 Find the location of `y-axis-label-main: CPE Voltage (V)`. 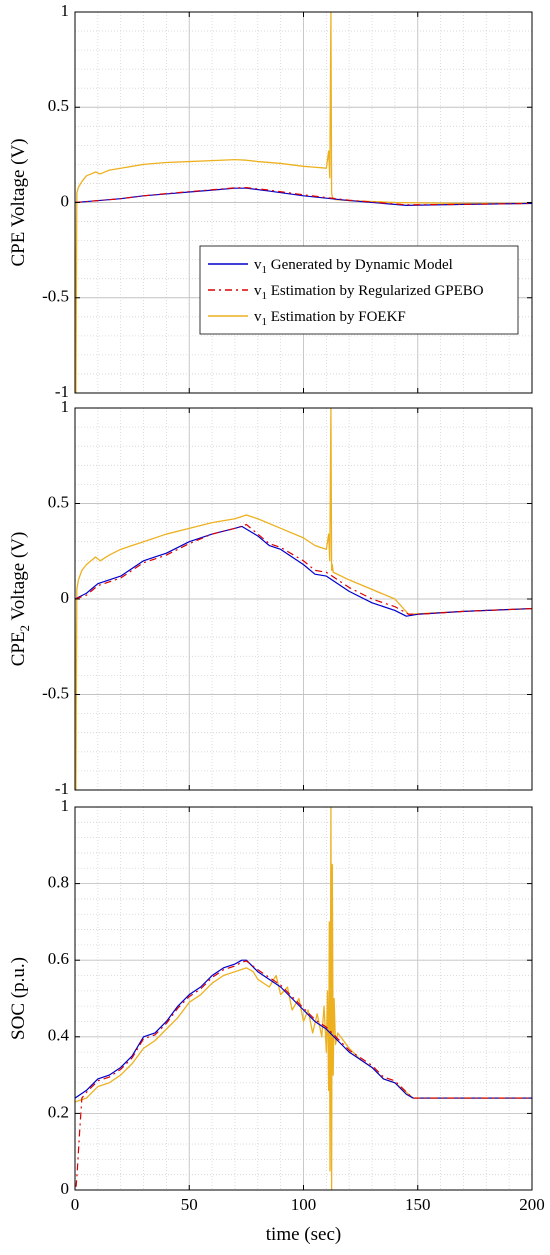

y-axis-label-main: CPE Voltage (V) is located at coordinates (18, 202).